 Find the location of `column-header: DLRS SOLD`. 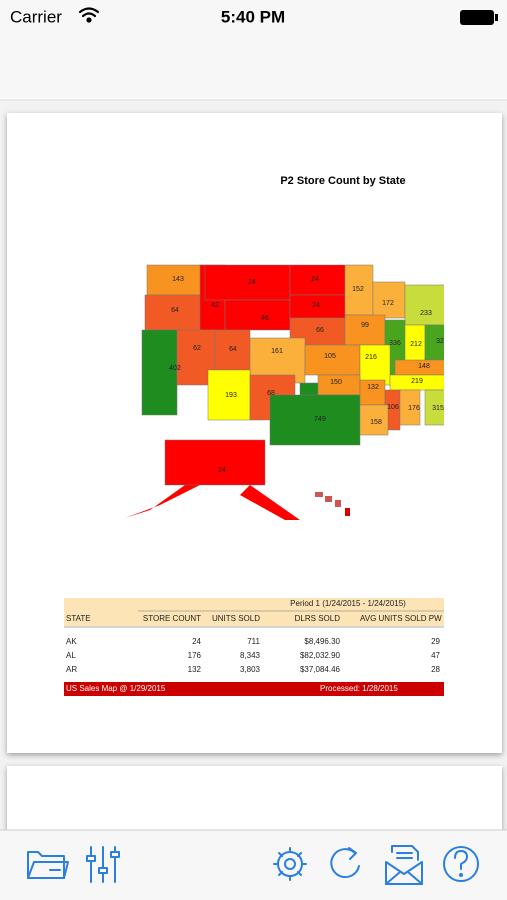

column-header: DLRS SOLD is located at coordinates (318, 618).